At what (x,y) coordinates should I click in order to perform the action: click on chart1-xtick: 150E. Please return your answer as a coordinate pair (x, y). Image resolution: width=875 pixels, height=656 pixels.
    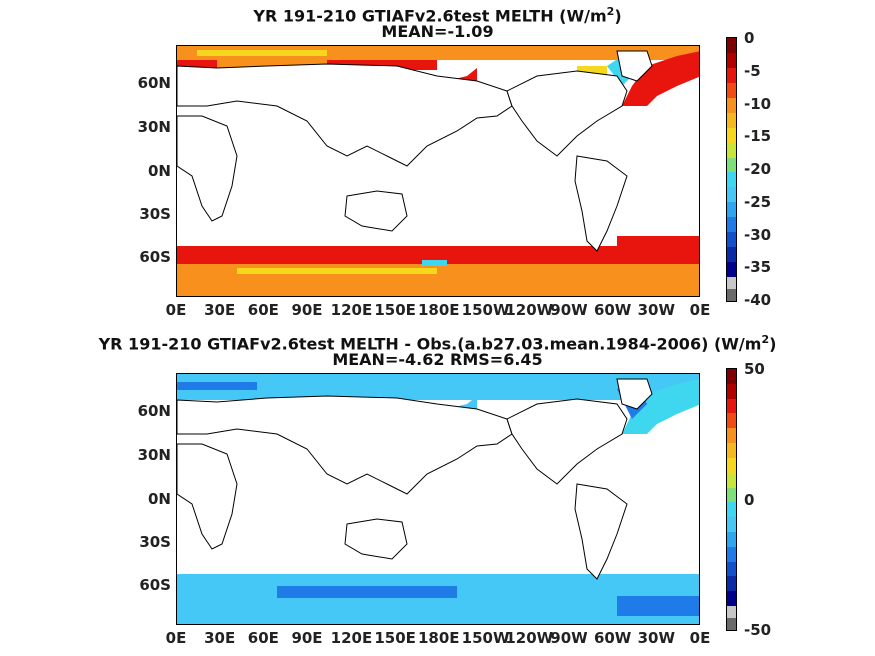
    Looking at the image, I should click on (395, 310).